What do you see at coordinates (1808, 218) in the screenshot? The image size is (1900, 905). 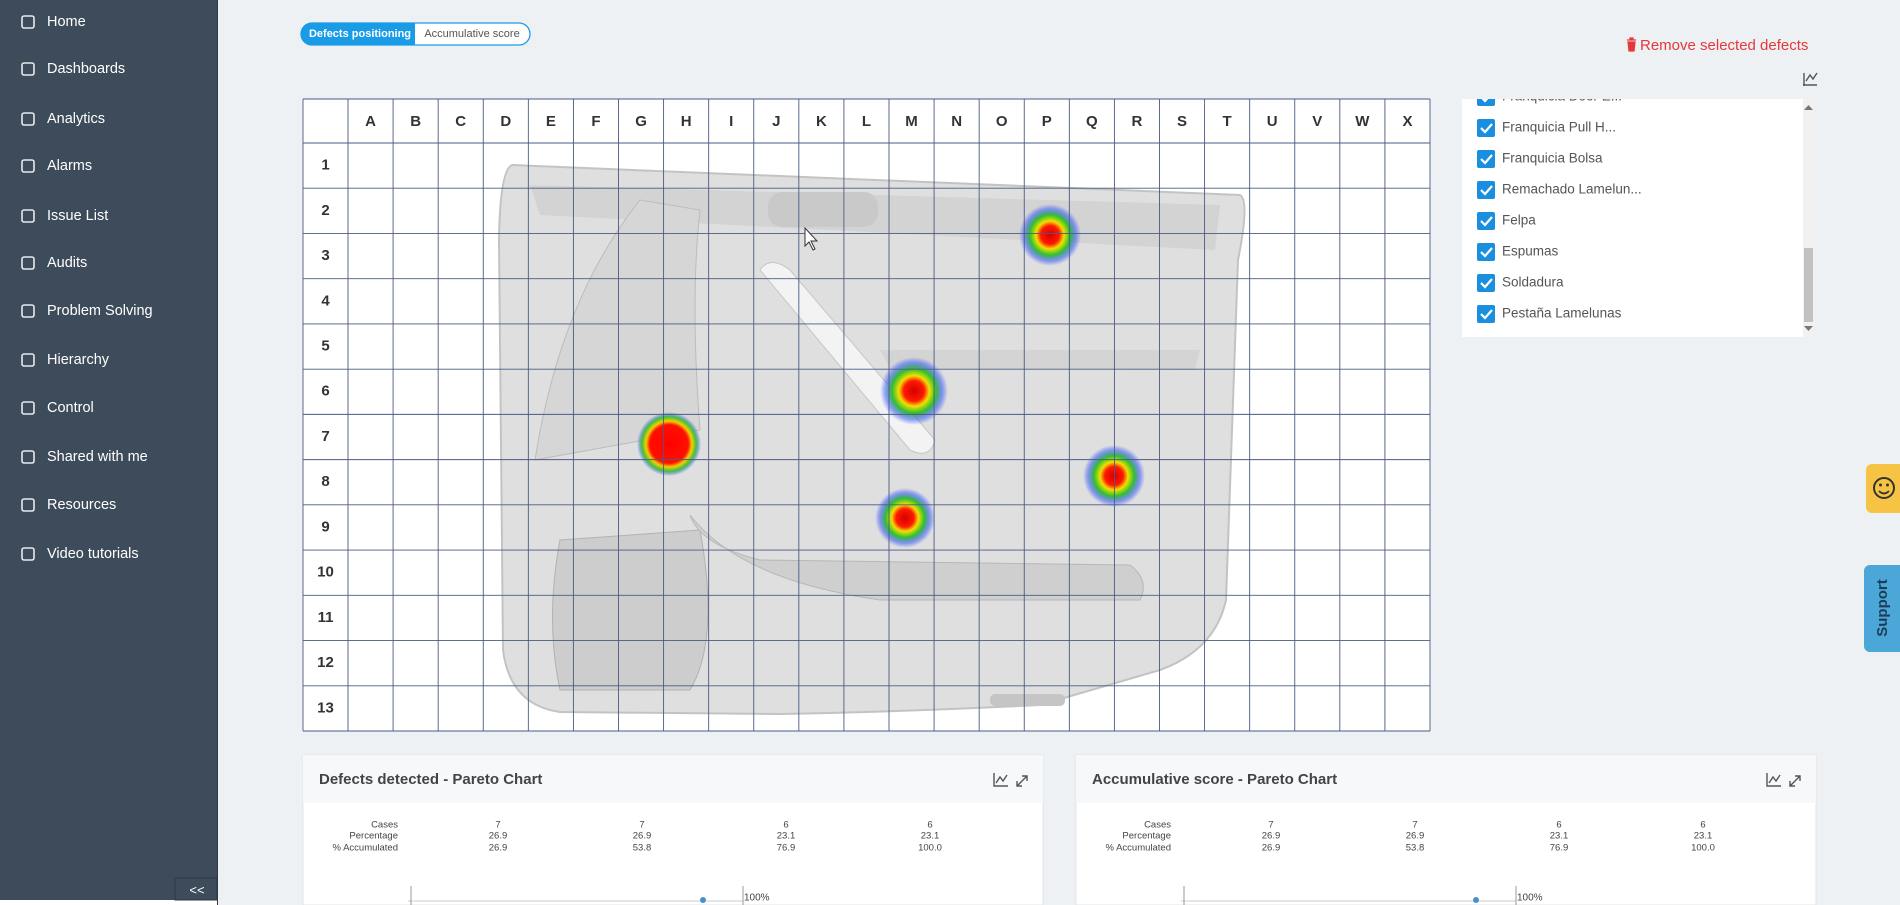 I see `scrollbar` at bounding box center [1808, 218].